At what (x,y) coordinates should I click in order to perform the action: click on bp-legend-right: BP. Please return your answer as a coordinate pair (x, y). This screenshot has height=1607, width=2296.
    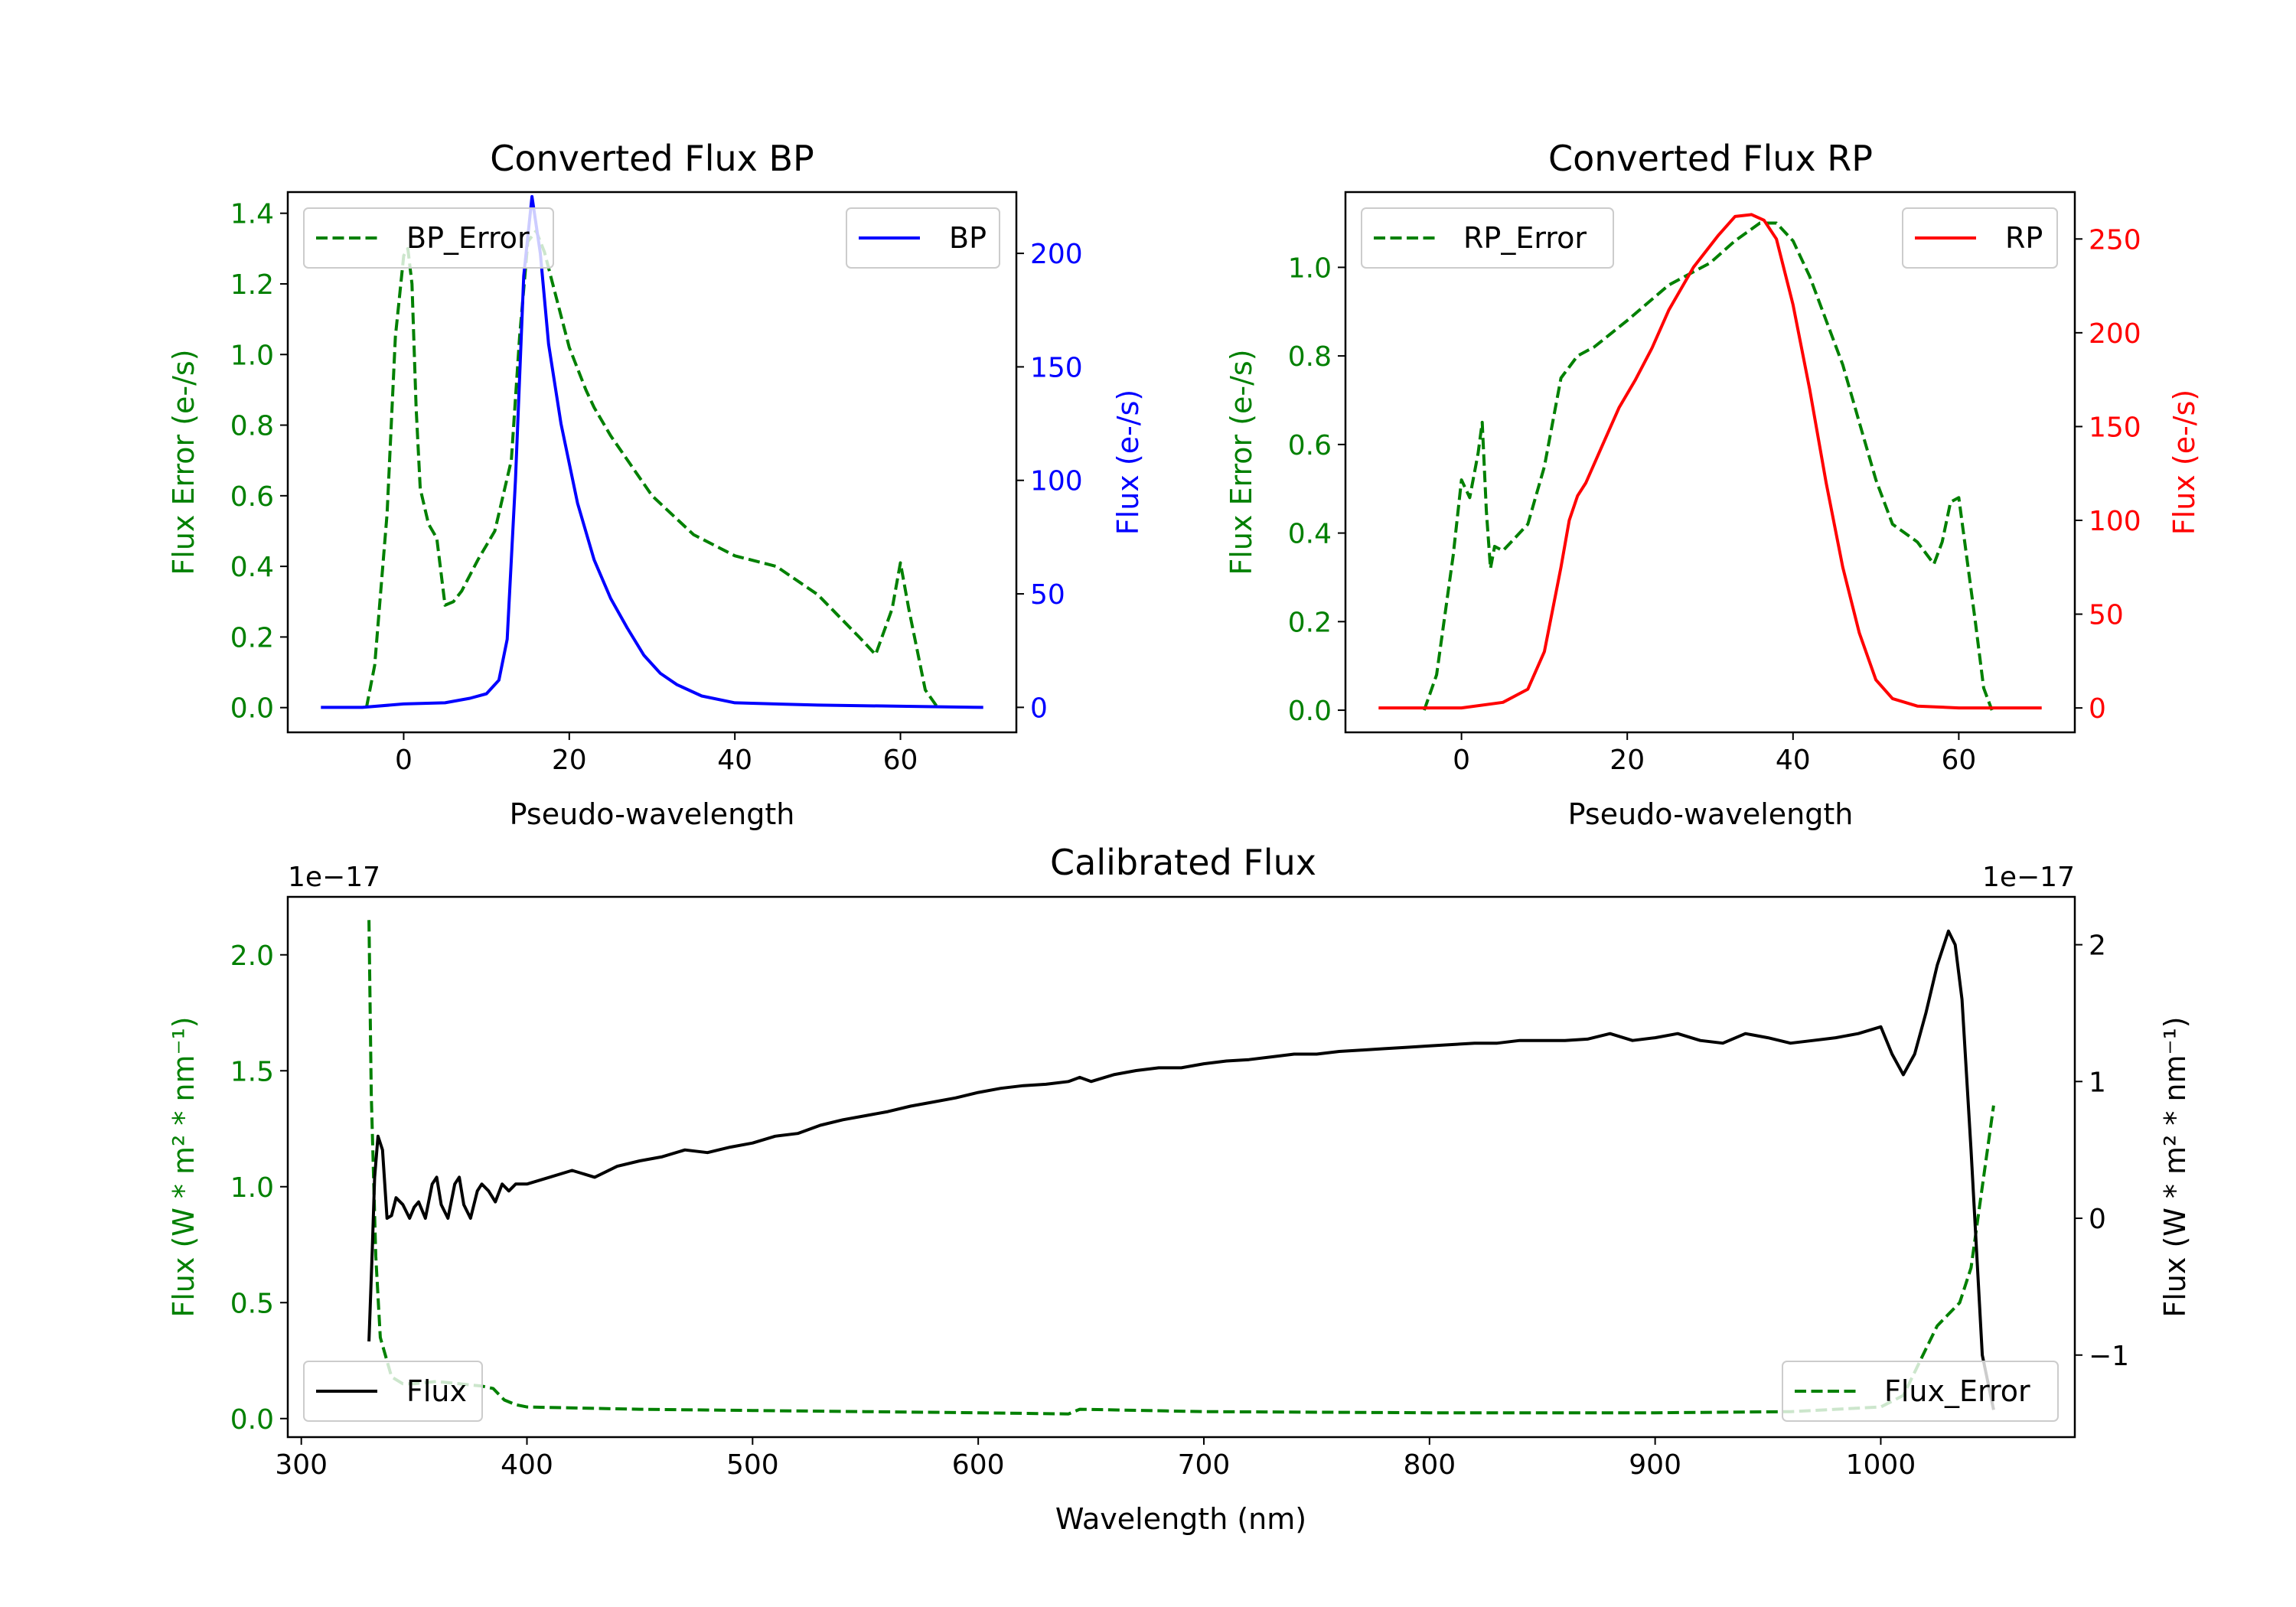
    Looking at the image, I should click on (923, 238).